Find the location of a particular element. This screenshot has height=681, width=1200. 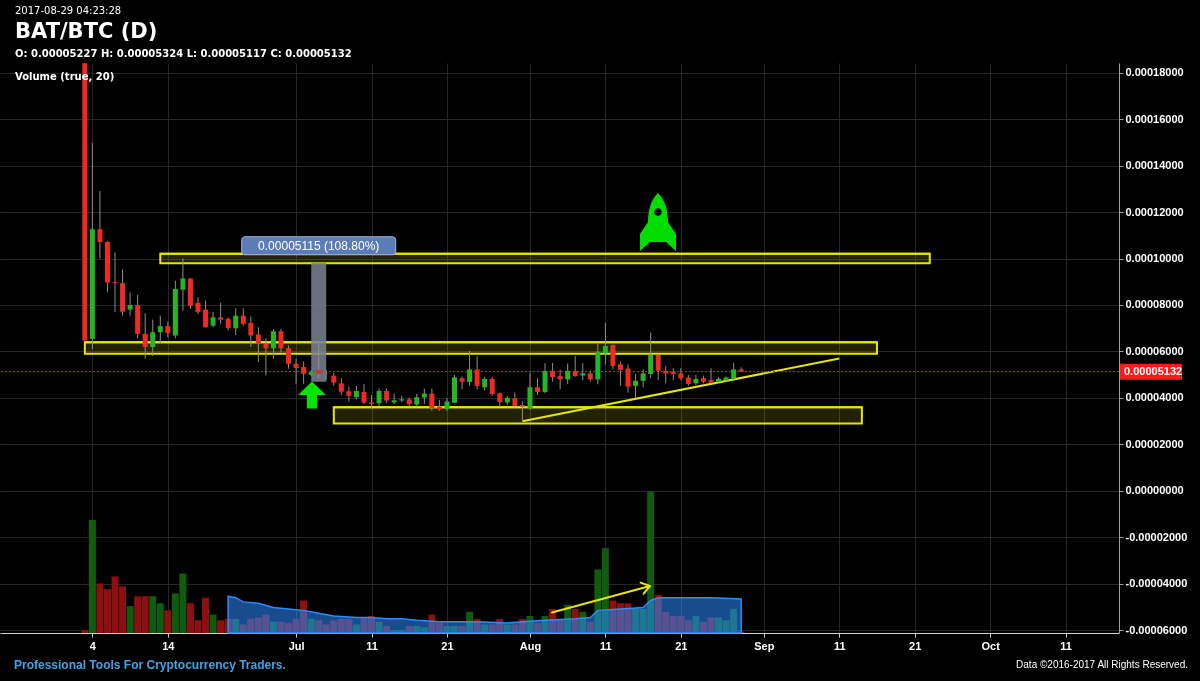

y-tick-label: 0.00004000 is located at coordinates (1154, 397).